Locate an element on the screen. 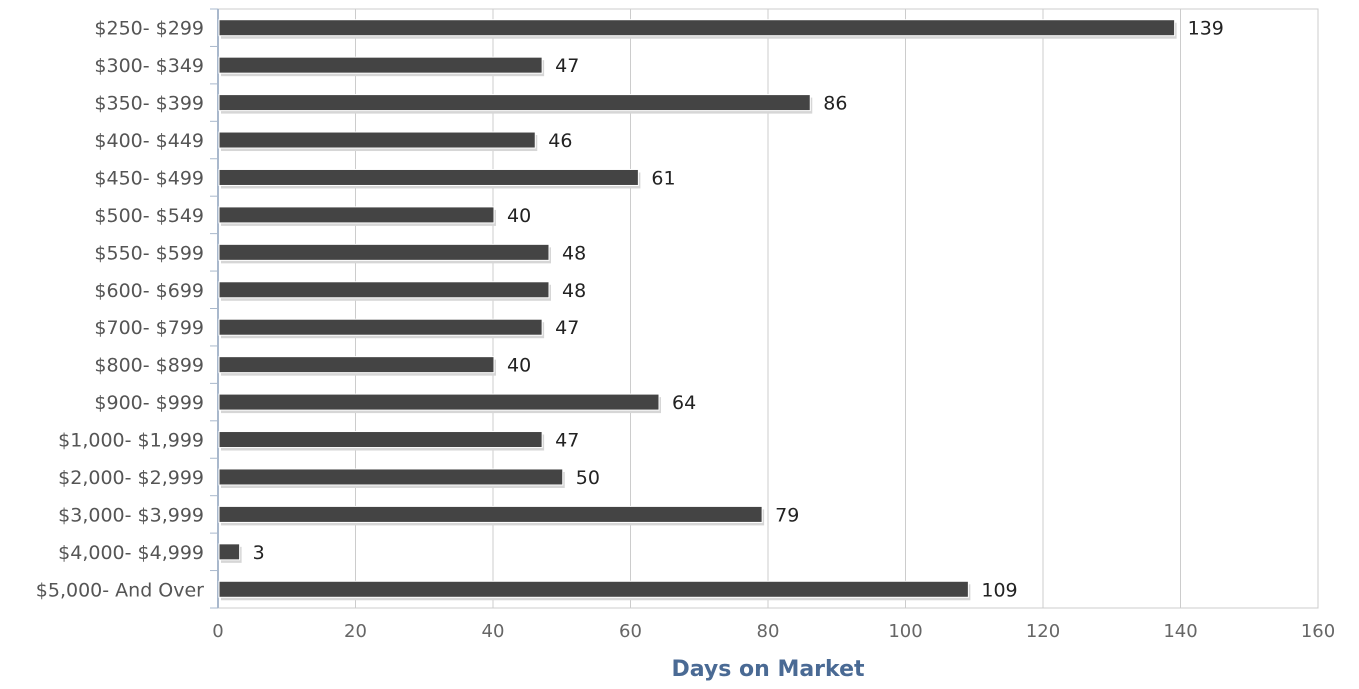  data-label: 46 is located at coordinates (560, 141).